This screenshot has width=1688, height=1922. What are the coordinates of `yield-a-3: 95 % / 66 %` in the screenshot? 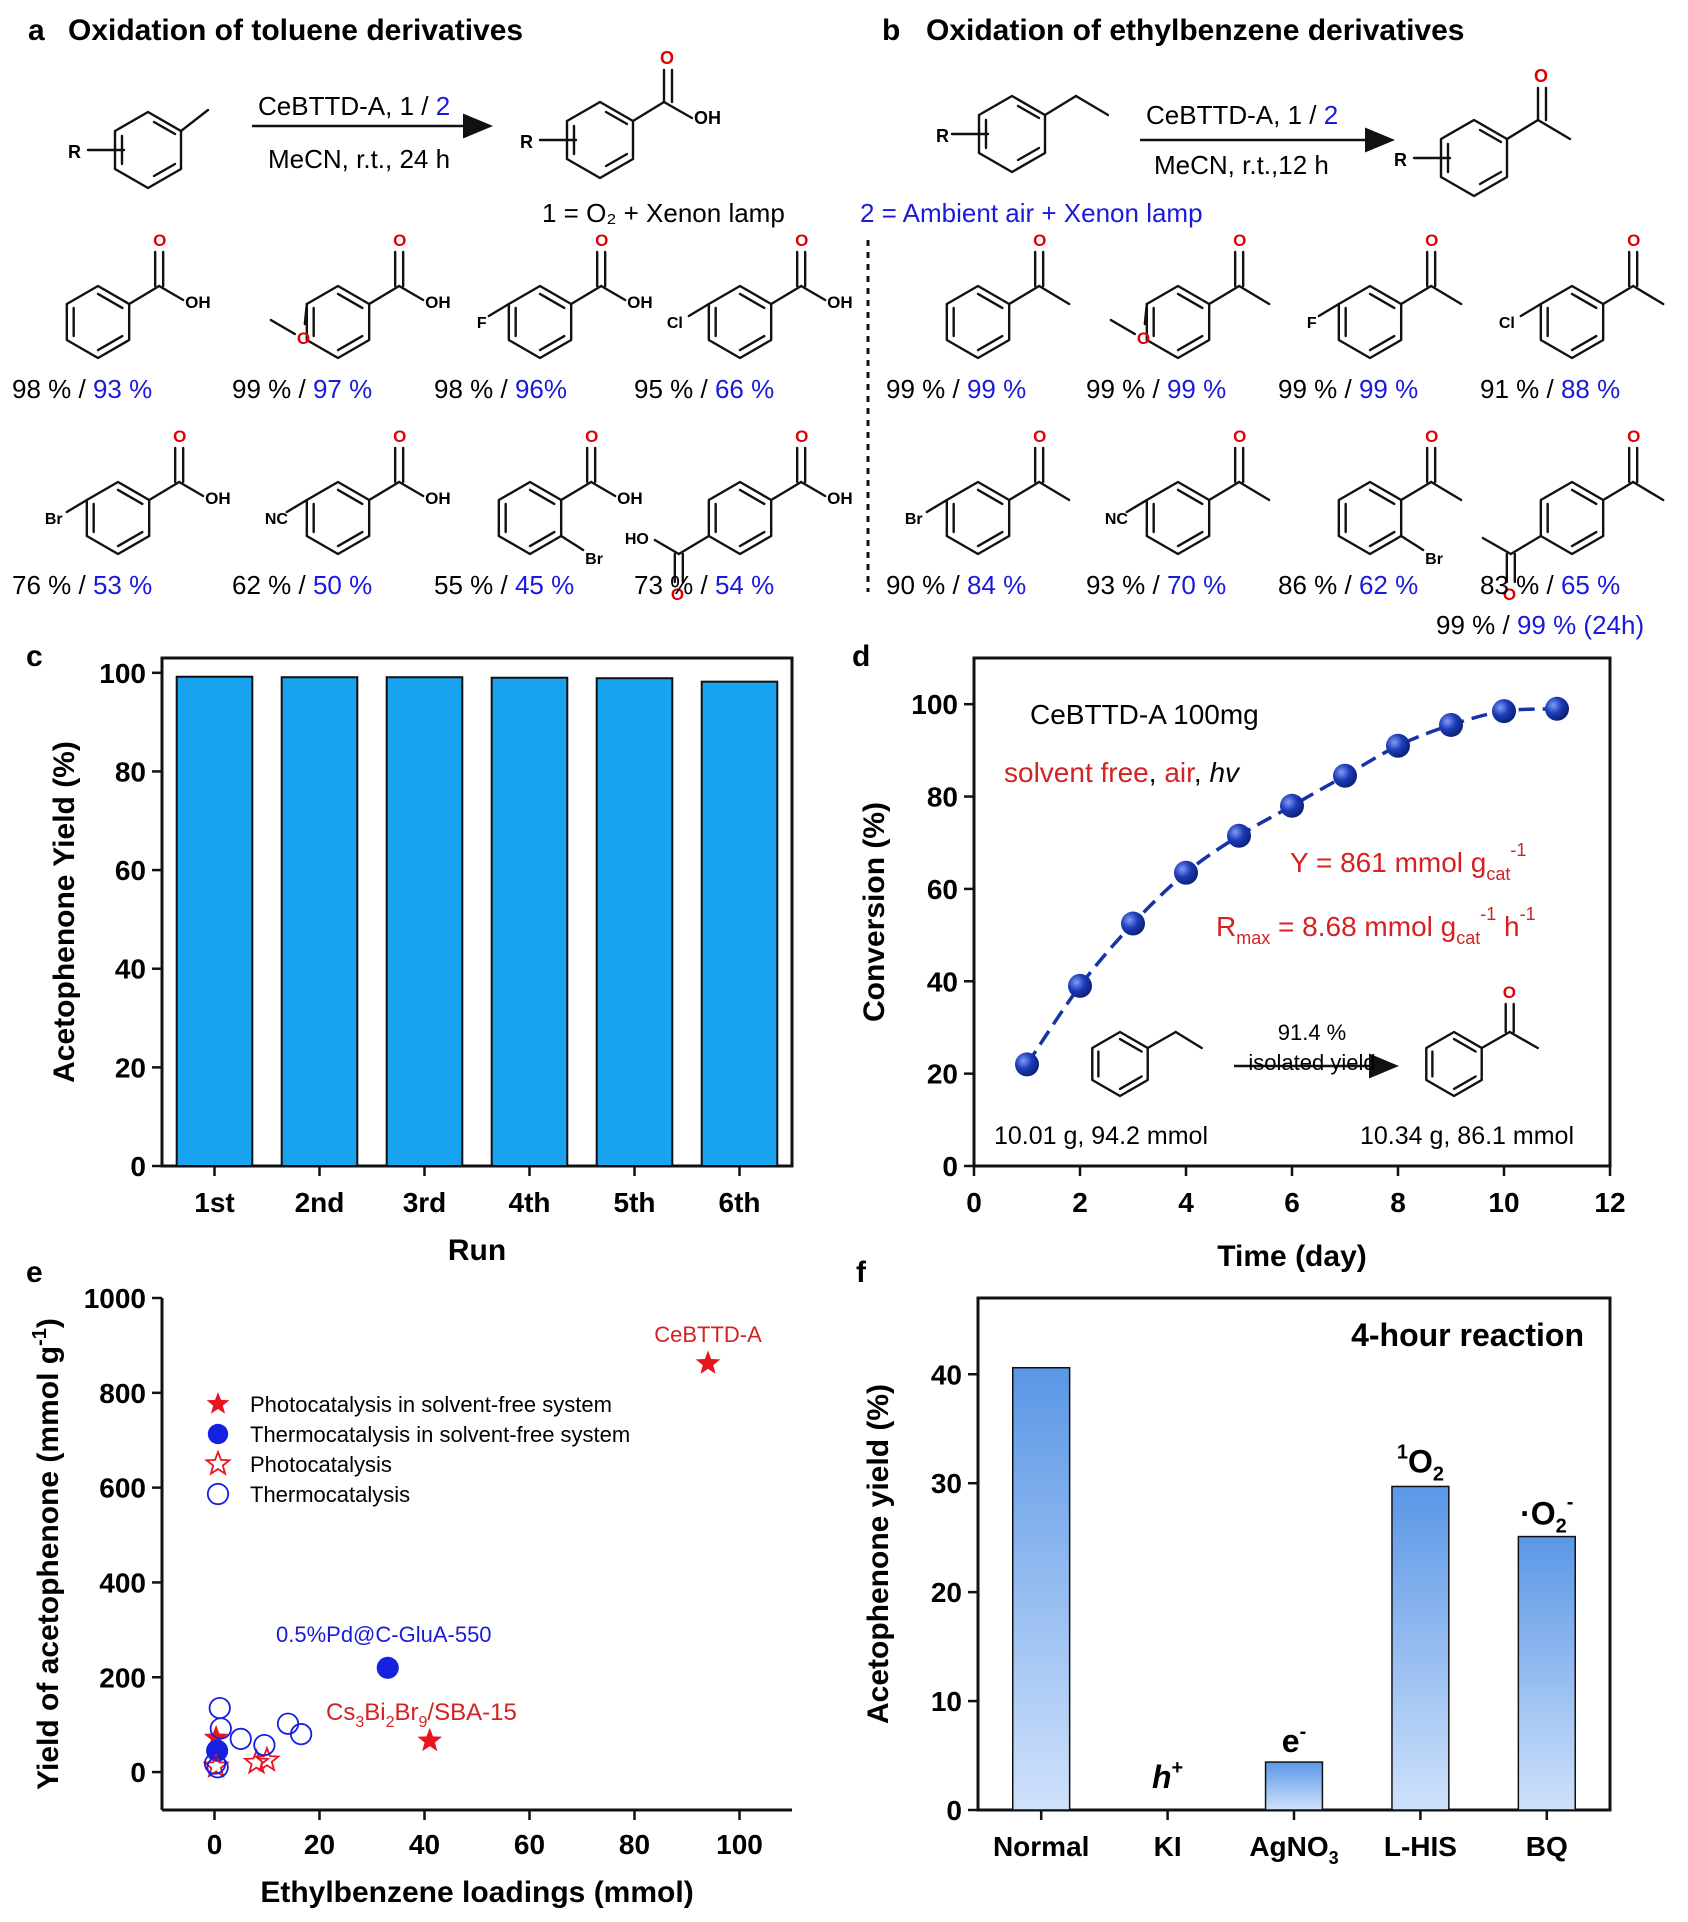 It's located at (704, 389).